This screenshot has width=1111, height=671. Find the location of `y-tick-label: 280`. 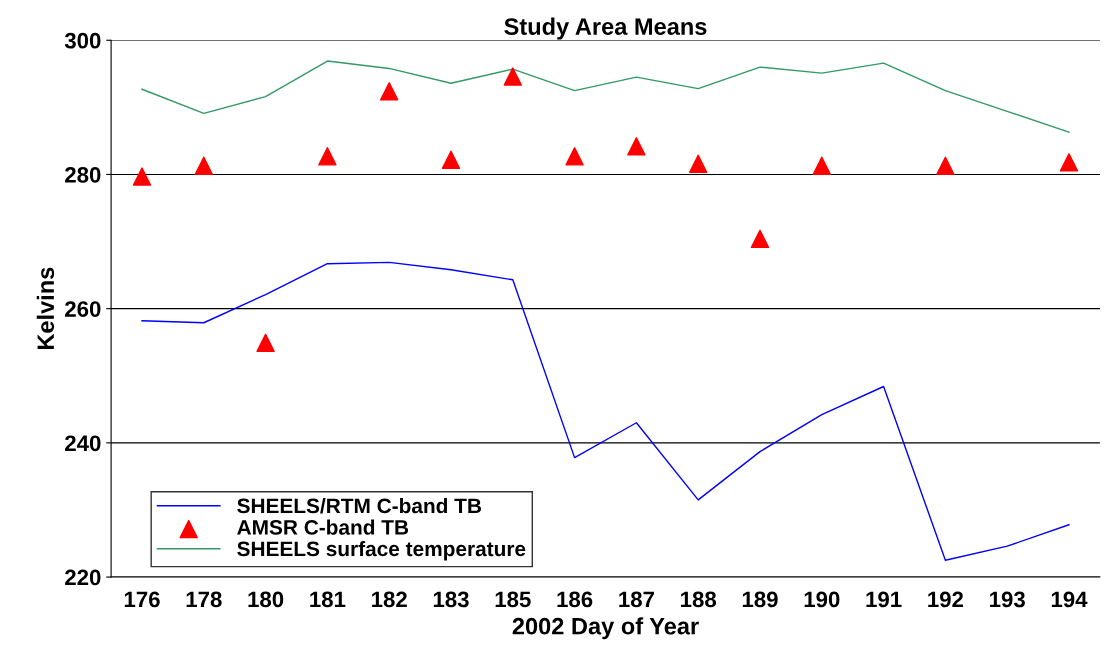

y-tick-label: 280 is located at coordinates (83, 174).